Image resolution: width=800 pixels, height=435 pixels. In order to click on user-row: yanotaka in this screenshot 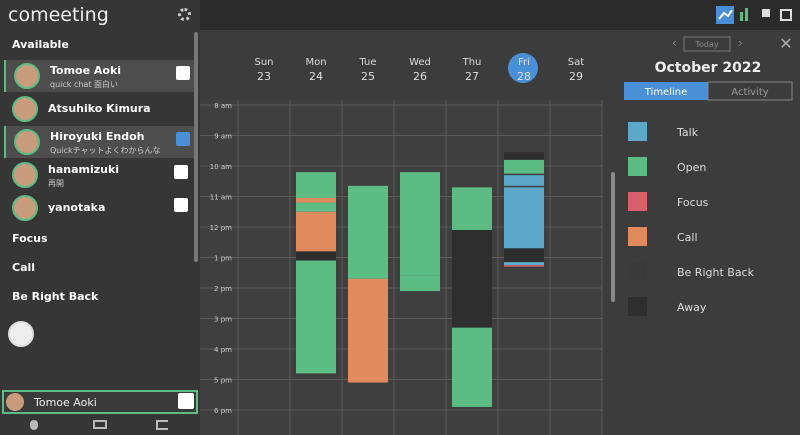, I will do `click(98, 208)`.